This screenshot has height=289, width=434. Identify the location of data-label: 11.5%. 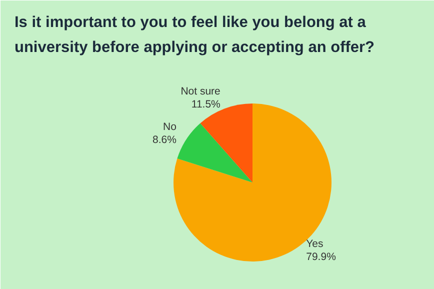
(205, 104).